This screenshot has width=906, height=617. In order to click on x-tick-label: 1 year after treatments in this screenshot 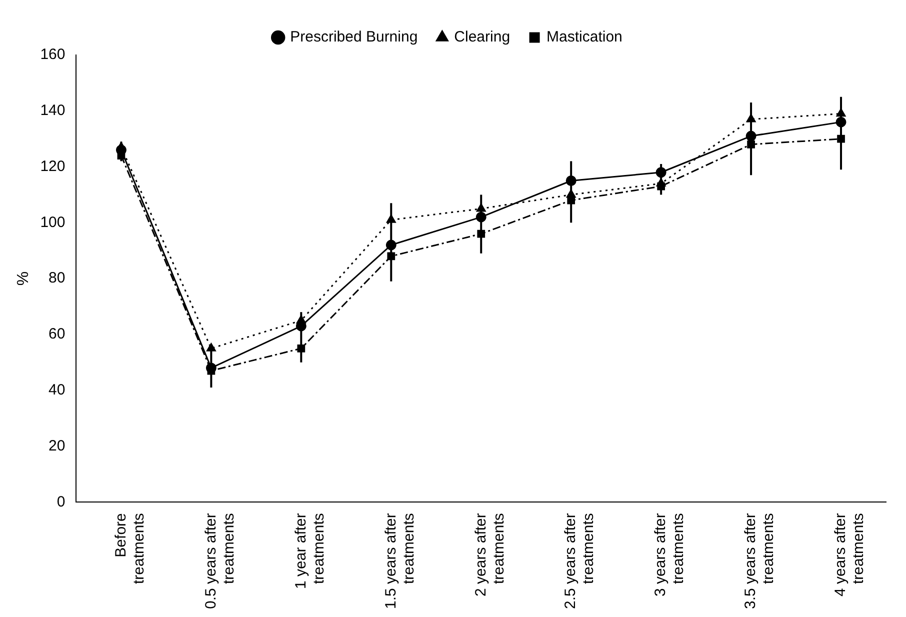, I will do `click(310, 551)`.